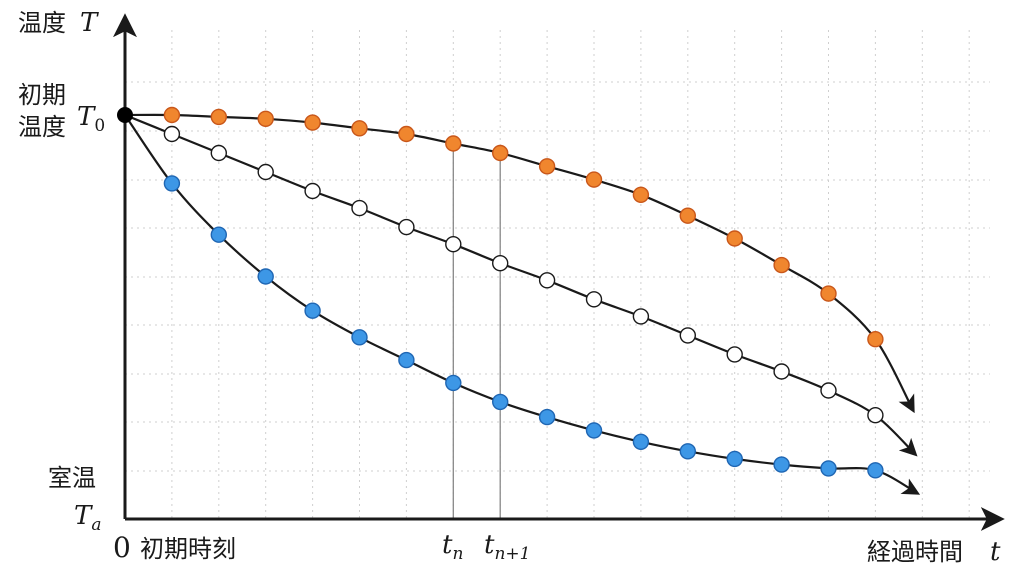 The width and height of the screenshot is (1024, 575). I want to click on initial-temp-line1: 初期, so click(42, 95).